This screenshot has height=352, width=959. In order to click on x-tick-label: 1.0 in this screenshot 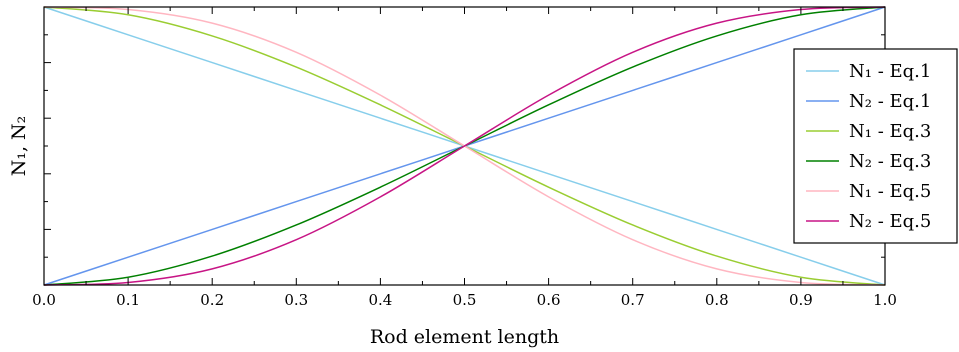, I will do `click(885, 300)`.